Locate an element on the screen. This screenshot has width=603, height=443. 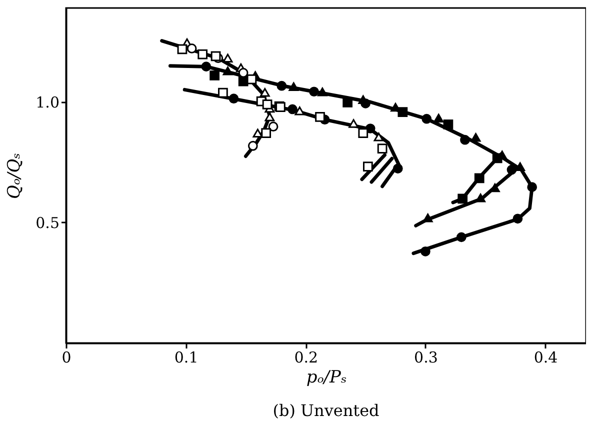
y-tick-label: 0.5 is located at coordinates (48, 223).